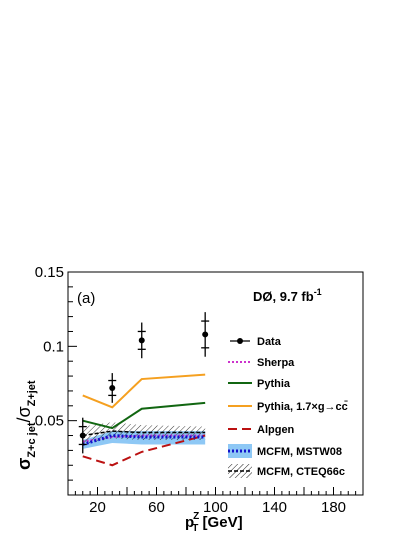  What do you see at coordinates (240, 341) in the screenshot?
I see `legend-marker` at bounding box center [240, 341].